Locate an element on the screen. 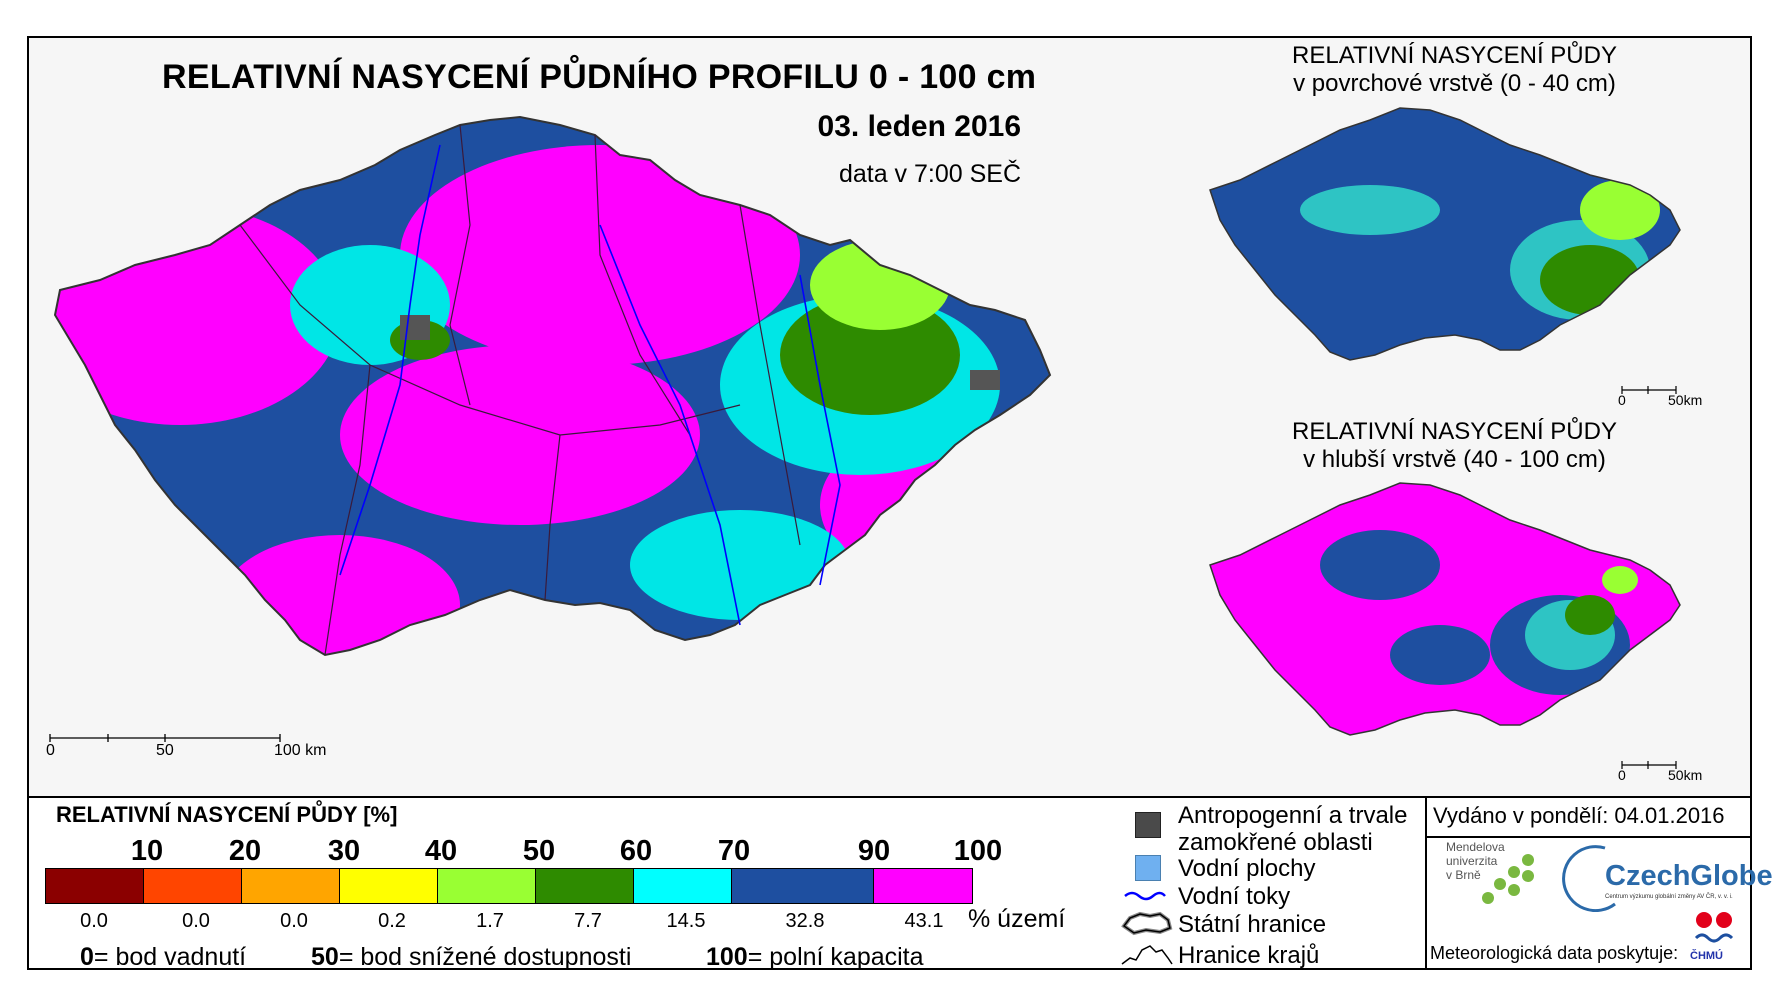 This screenshot has height=1003, width=1772. threshold-70: 70 is located at coordinates (734, 851).